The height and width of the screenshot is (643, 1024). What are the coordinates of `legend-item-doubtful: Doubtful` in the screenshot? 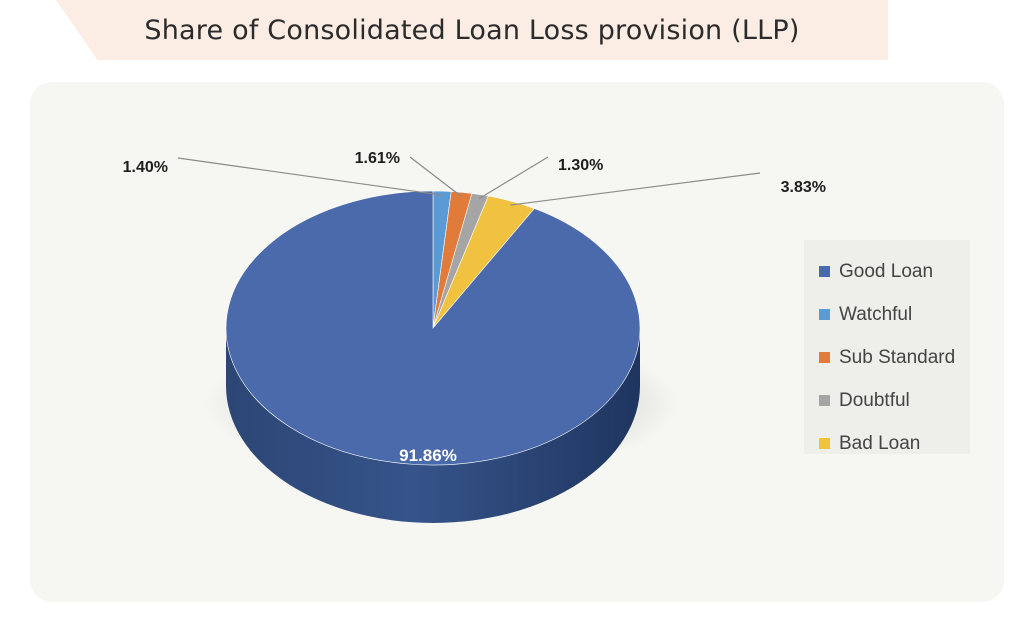 It's located at (887, 400).